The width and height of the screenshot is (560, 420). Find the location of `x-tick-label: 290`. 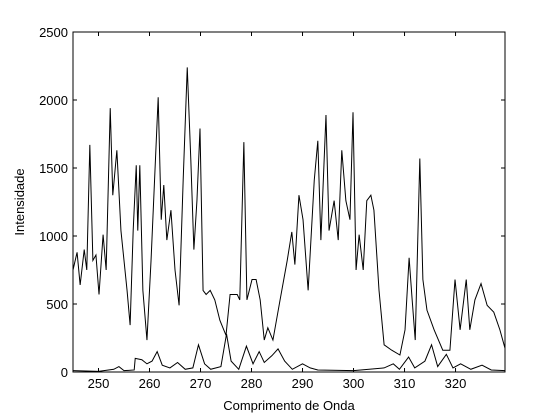

x-tick-label: 290 is located at coordinates (303, 383).